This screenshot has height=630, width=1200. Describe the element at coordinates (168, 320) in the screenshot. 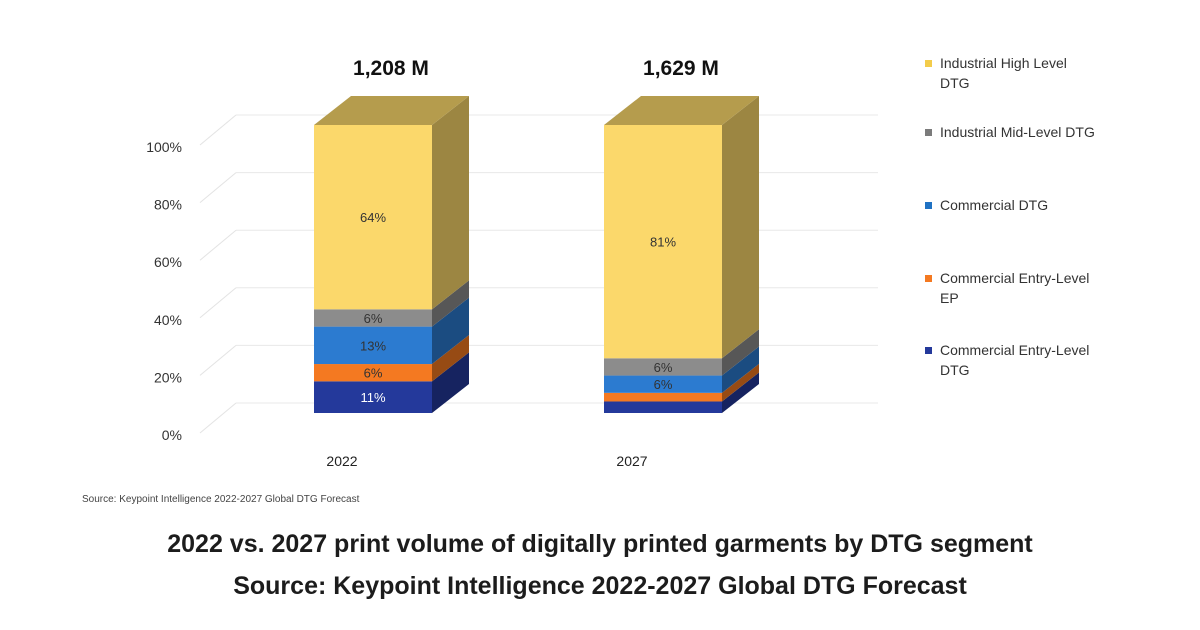

I see `y-tick-label: 40%` at that location.